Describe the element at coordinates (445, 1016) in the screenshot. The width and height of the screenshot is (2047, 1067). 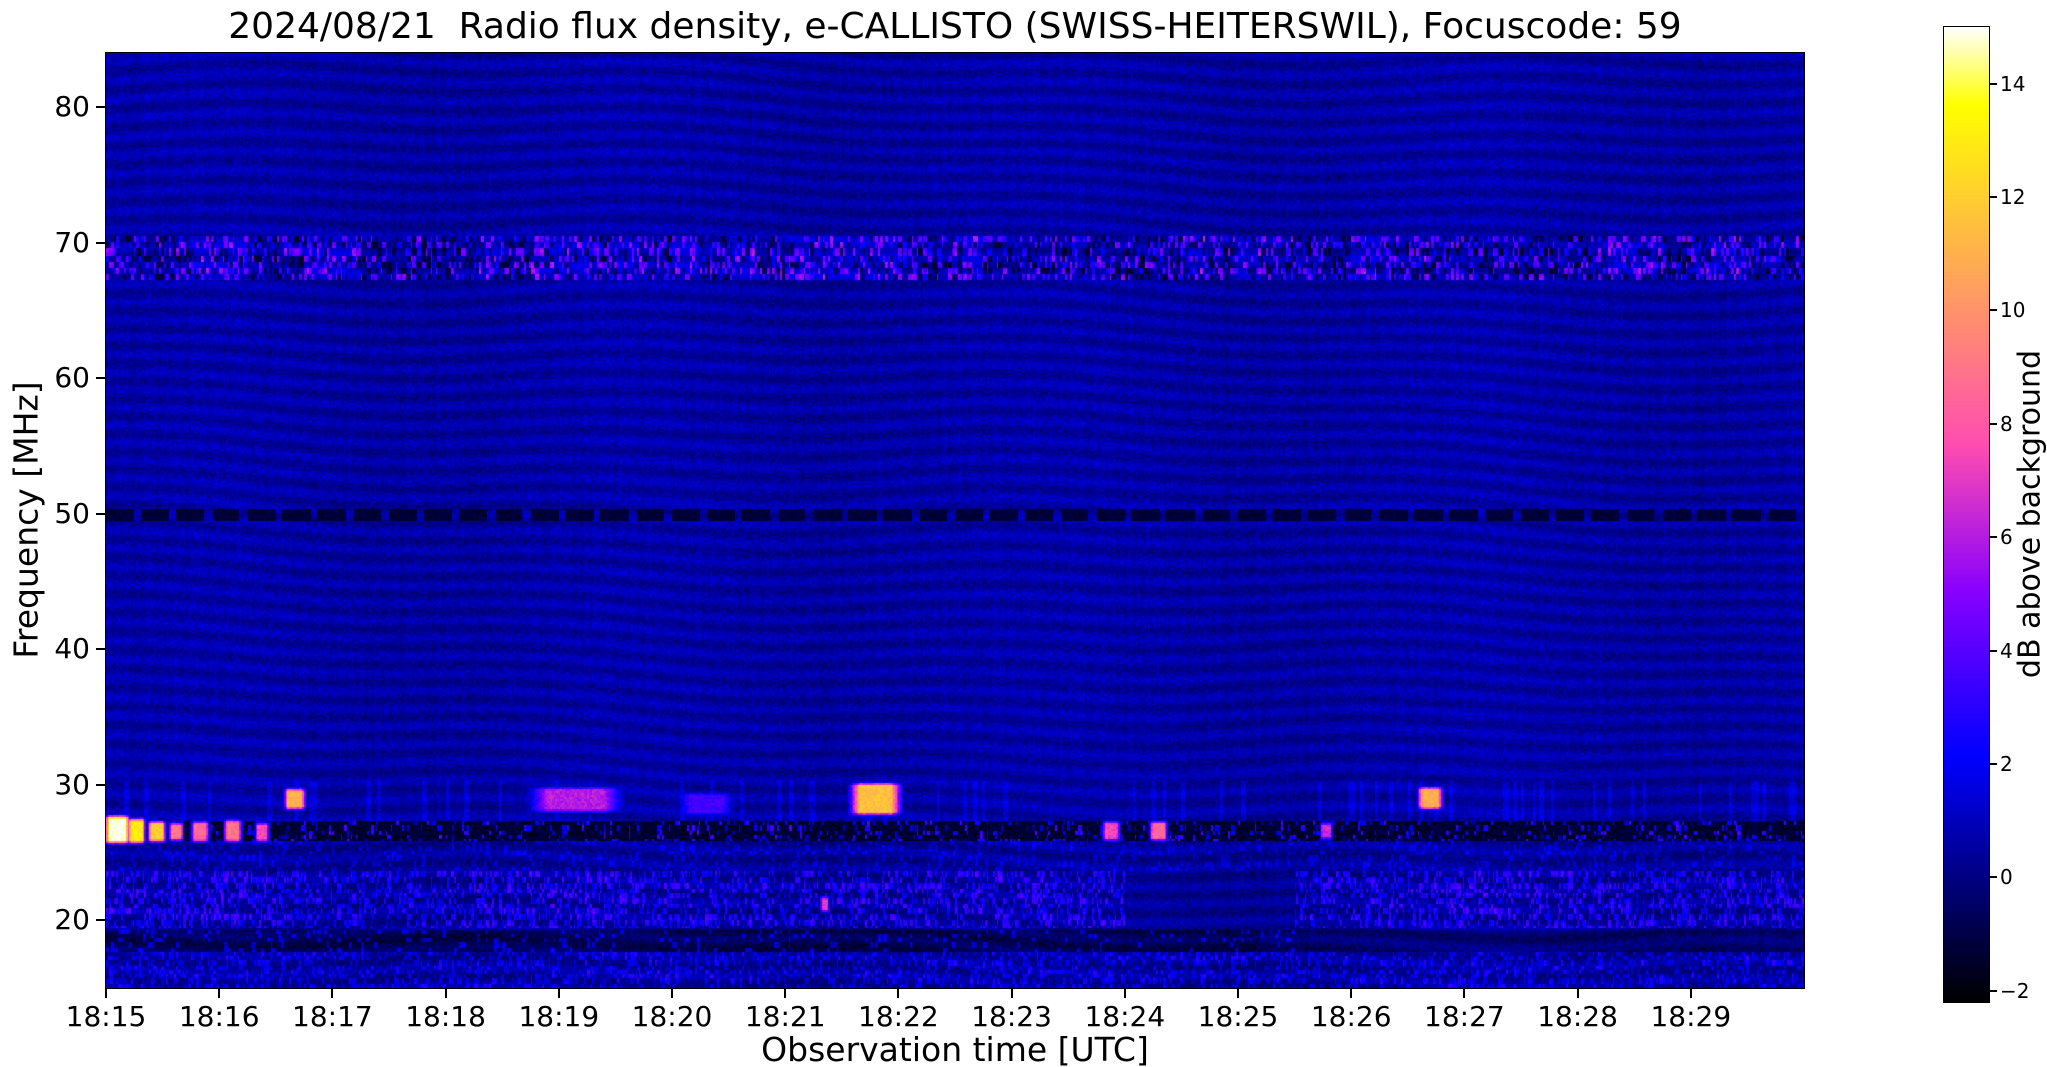
I see `x-tick-label: 18:18` at that location.